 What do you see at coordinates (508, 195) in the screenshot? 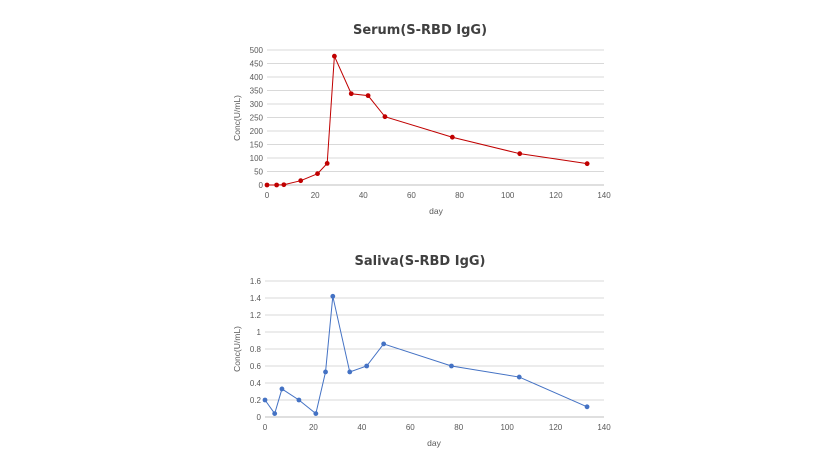
I see `serum-x-tick-label: 100` at bounding box center [508, 195].